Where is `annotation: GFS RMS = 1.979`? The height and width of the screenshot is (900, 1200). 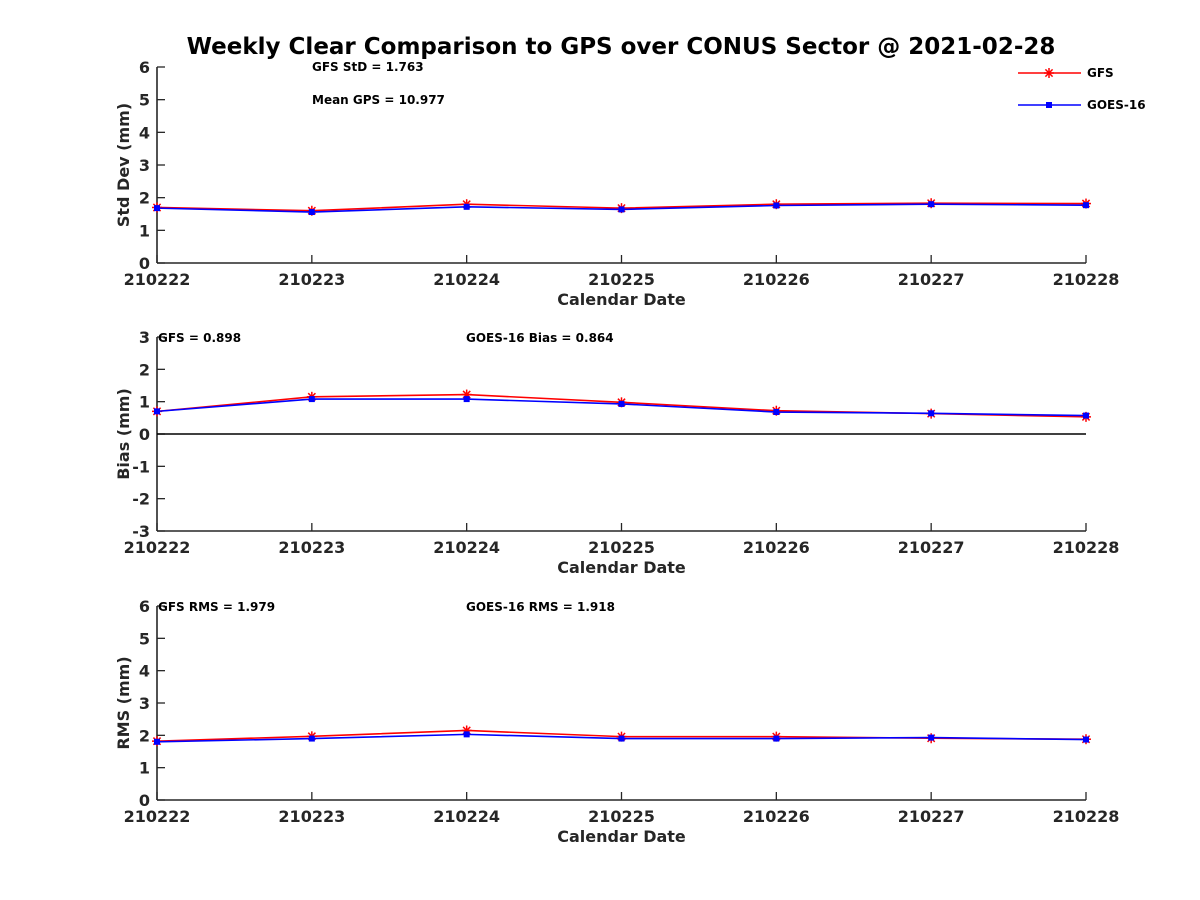
annotation: GFS RMS = 1.979 is located at coordinates (216, 607).